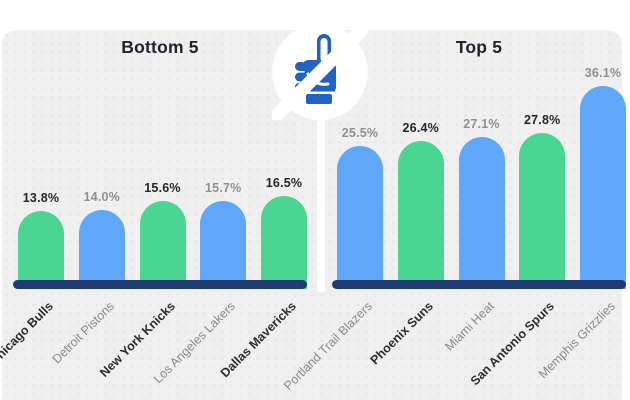 This screenshot has width=630, height=400. I want to click on bar-new-york-knicks, so click(162, 245).